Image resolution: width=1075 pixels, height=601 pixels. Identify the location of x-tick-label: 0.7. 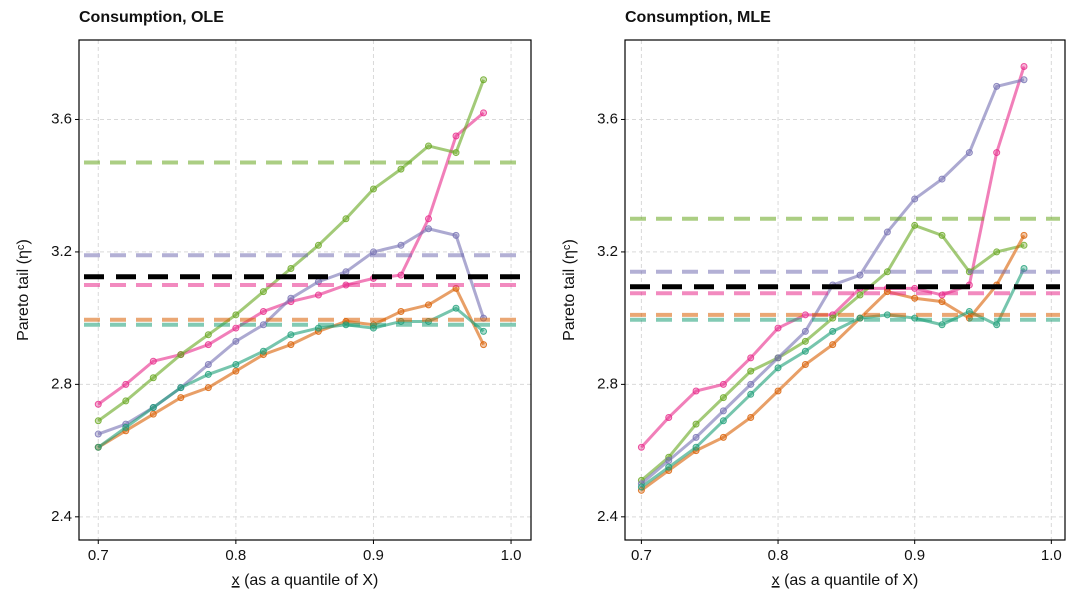
(641, 555).